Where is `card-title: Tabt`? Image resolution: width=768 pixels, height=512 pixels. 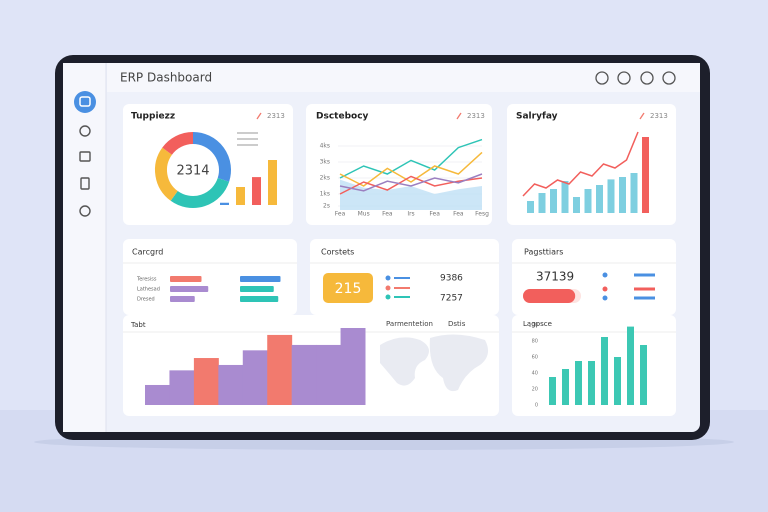
card-title: Tabt is located at coordinates (138, 325).